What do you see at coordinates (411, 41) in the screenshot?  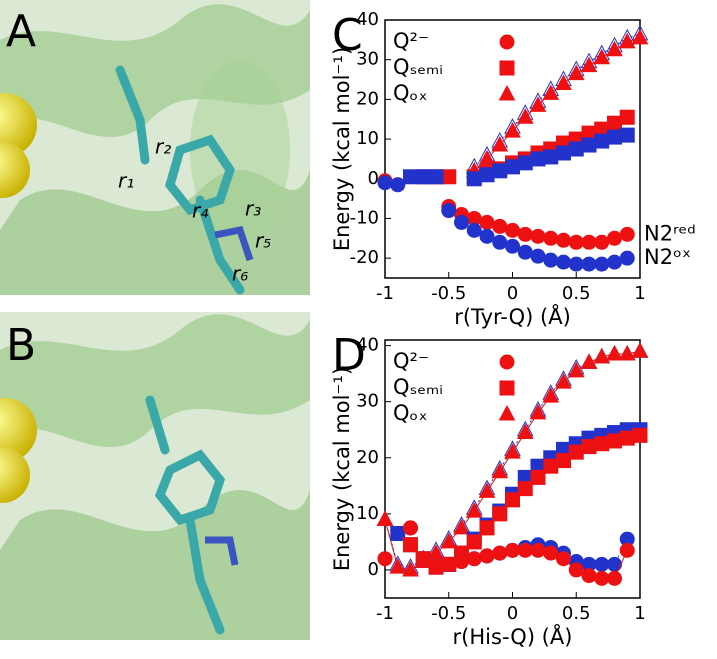 I see `legend-label: Q²⁻` at bounding box center [411, 41].